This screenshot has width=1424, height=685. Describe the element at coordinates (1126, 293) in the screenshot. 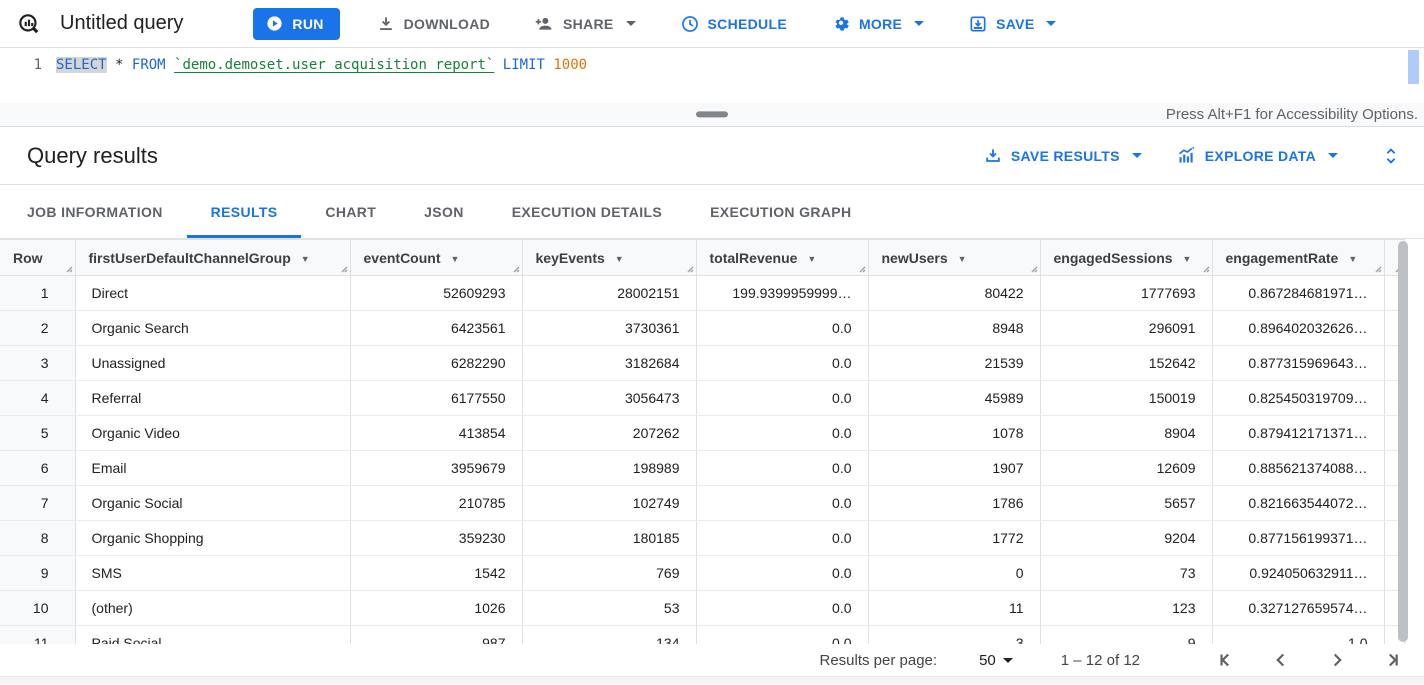

I see `cell: 1777693` at that location.